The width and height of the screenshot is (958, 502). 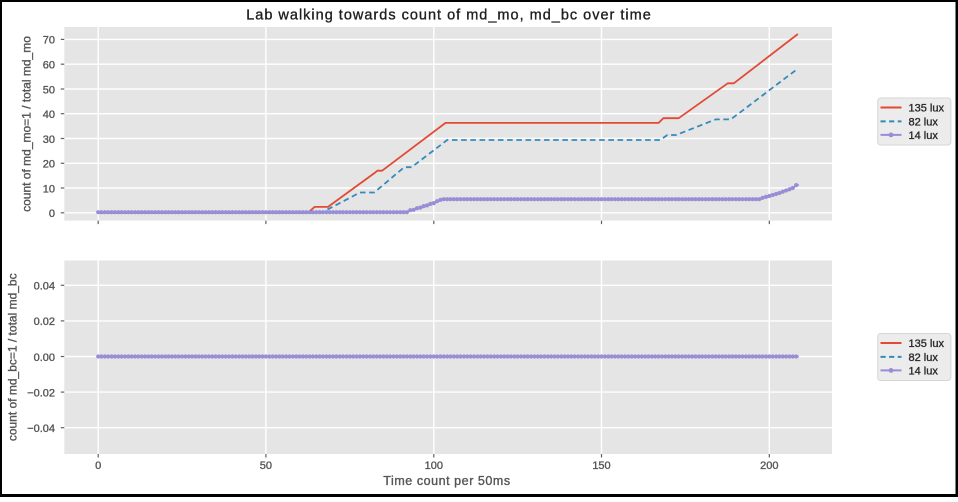 What do you see at coordinates (49, 140) in the screenshot?
I see `svg-text: 30` at bounding box center [49, 140].